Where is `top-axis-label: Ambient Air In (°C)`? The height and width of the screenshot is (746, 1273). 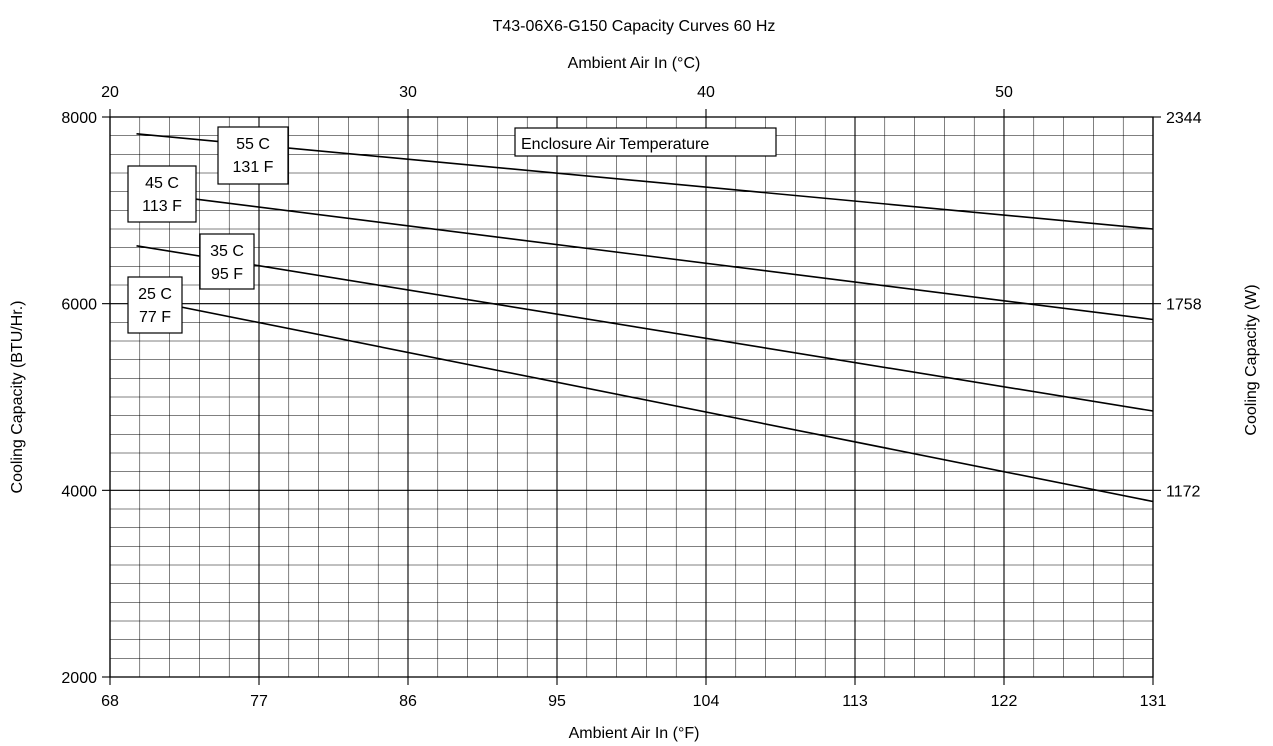
top-axis-label: Ambient Air In (°C) is located at coordinates (634, 63).